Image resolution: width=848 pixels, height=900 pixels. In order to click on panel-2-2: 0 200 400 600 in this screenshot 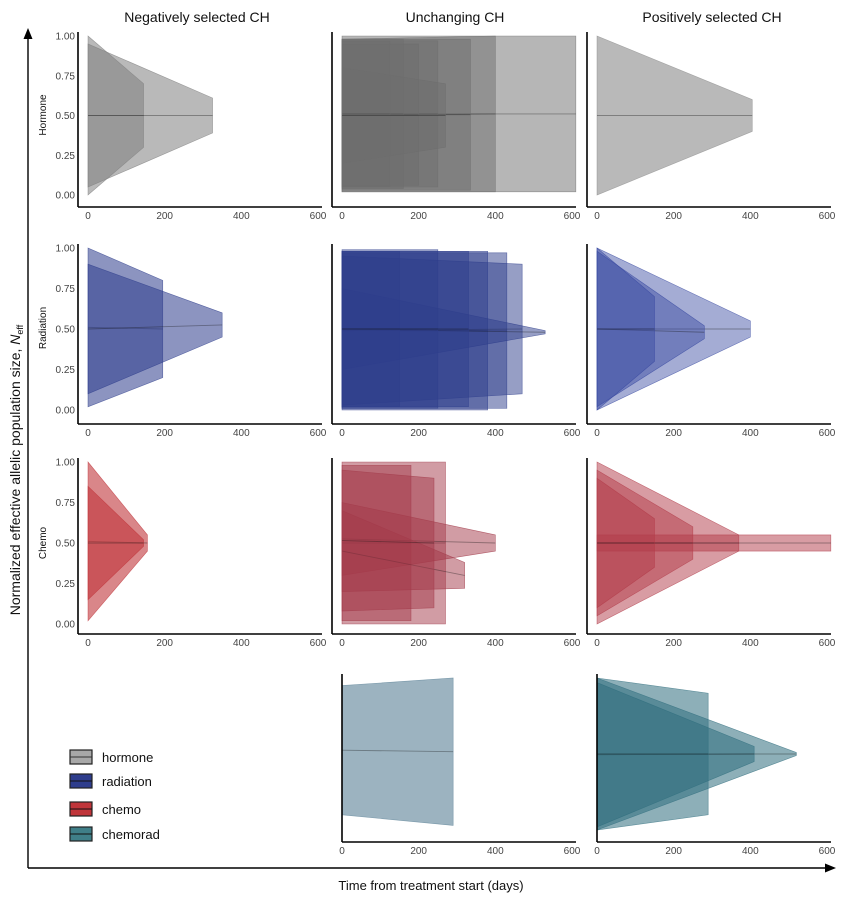, I will do `click(711, 553)`.